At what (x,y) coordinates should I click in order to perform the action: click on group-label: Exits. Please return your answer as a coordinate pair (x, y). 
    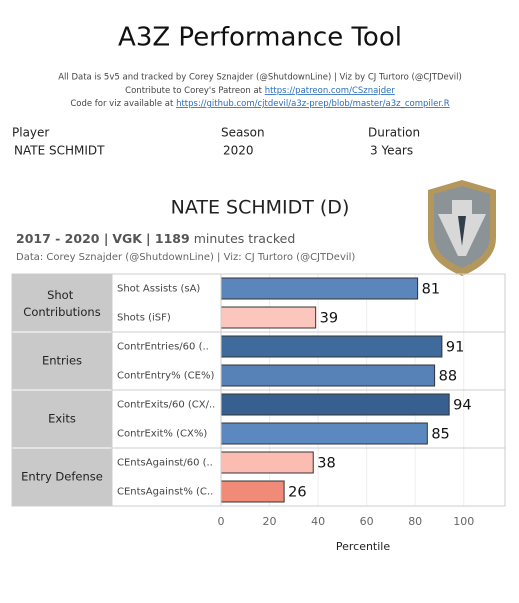
    Looking at the image, I should click on (62, 419).